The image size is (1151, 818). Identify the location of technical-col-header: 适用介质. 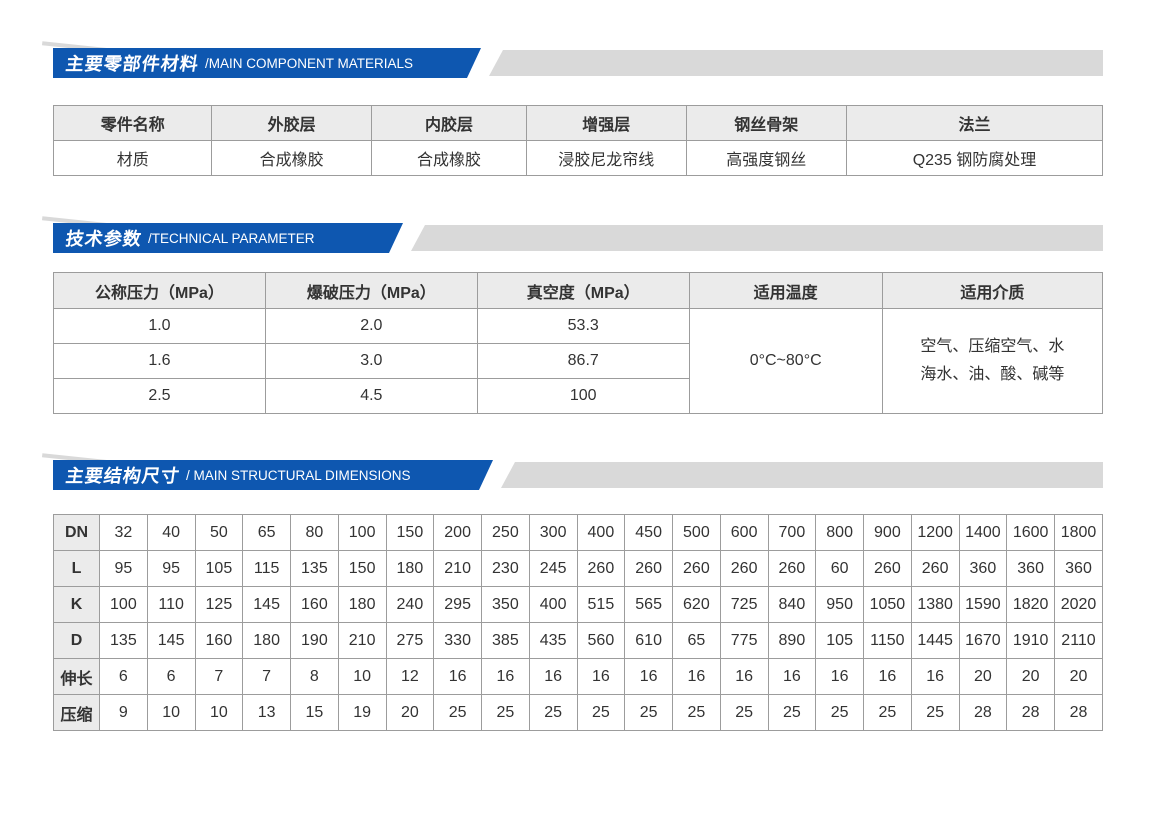
(992, 290).